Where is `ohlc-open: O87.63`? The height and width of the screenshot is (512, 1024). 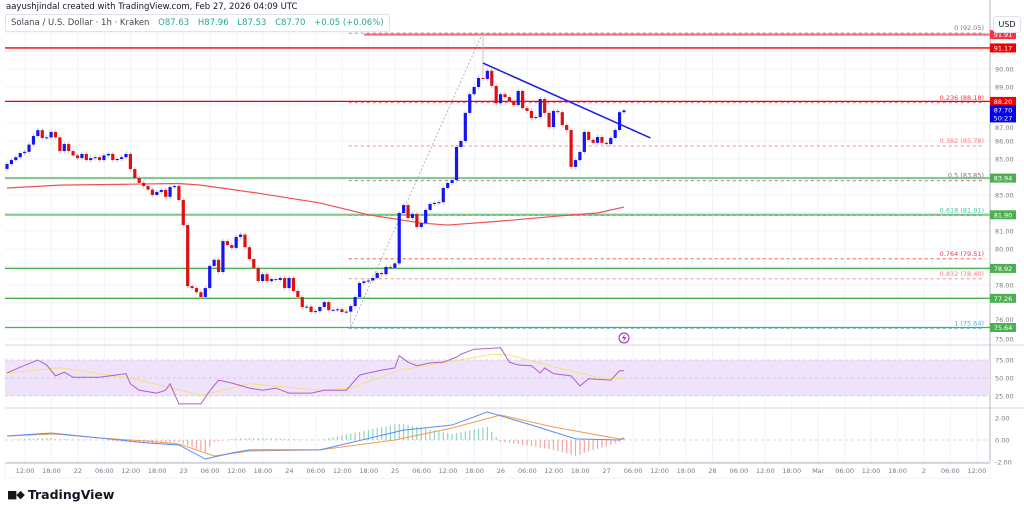
ohlc-open: O87.63 is located at coordinates (174, 23).